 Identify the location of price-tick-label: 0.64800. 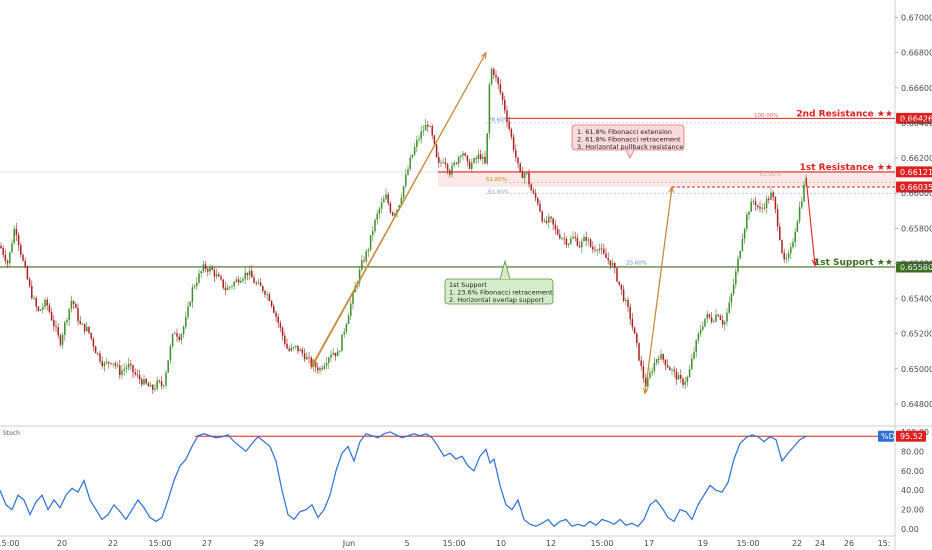
(916, 404).